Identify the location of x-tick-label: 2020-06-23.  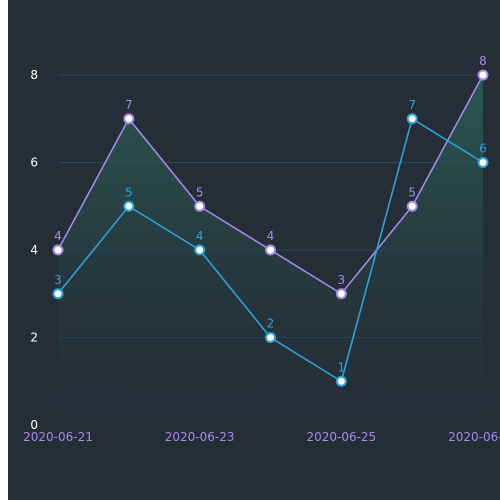
(200, 437).